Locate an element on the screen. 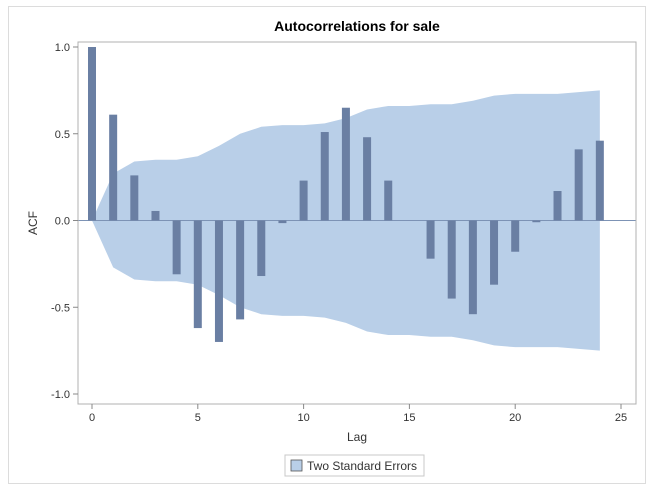 The image size is (656, 491). legend-border is located at coordinates (354, 465).